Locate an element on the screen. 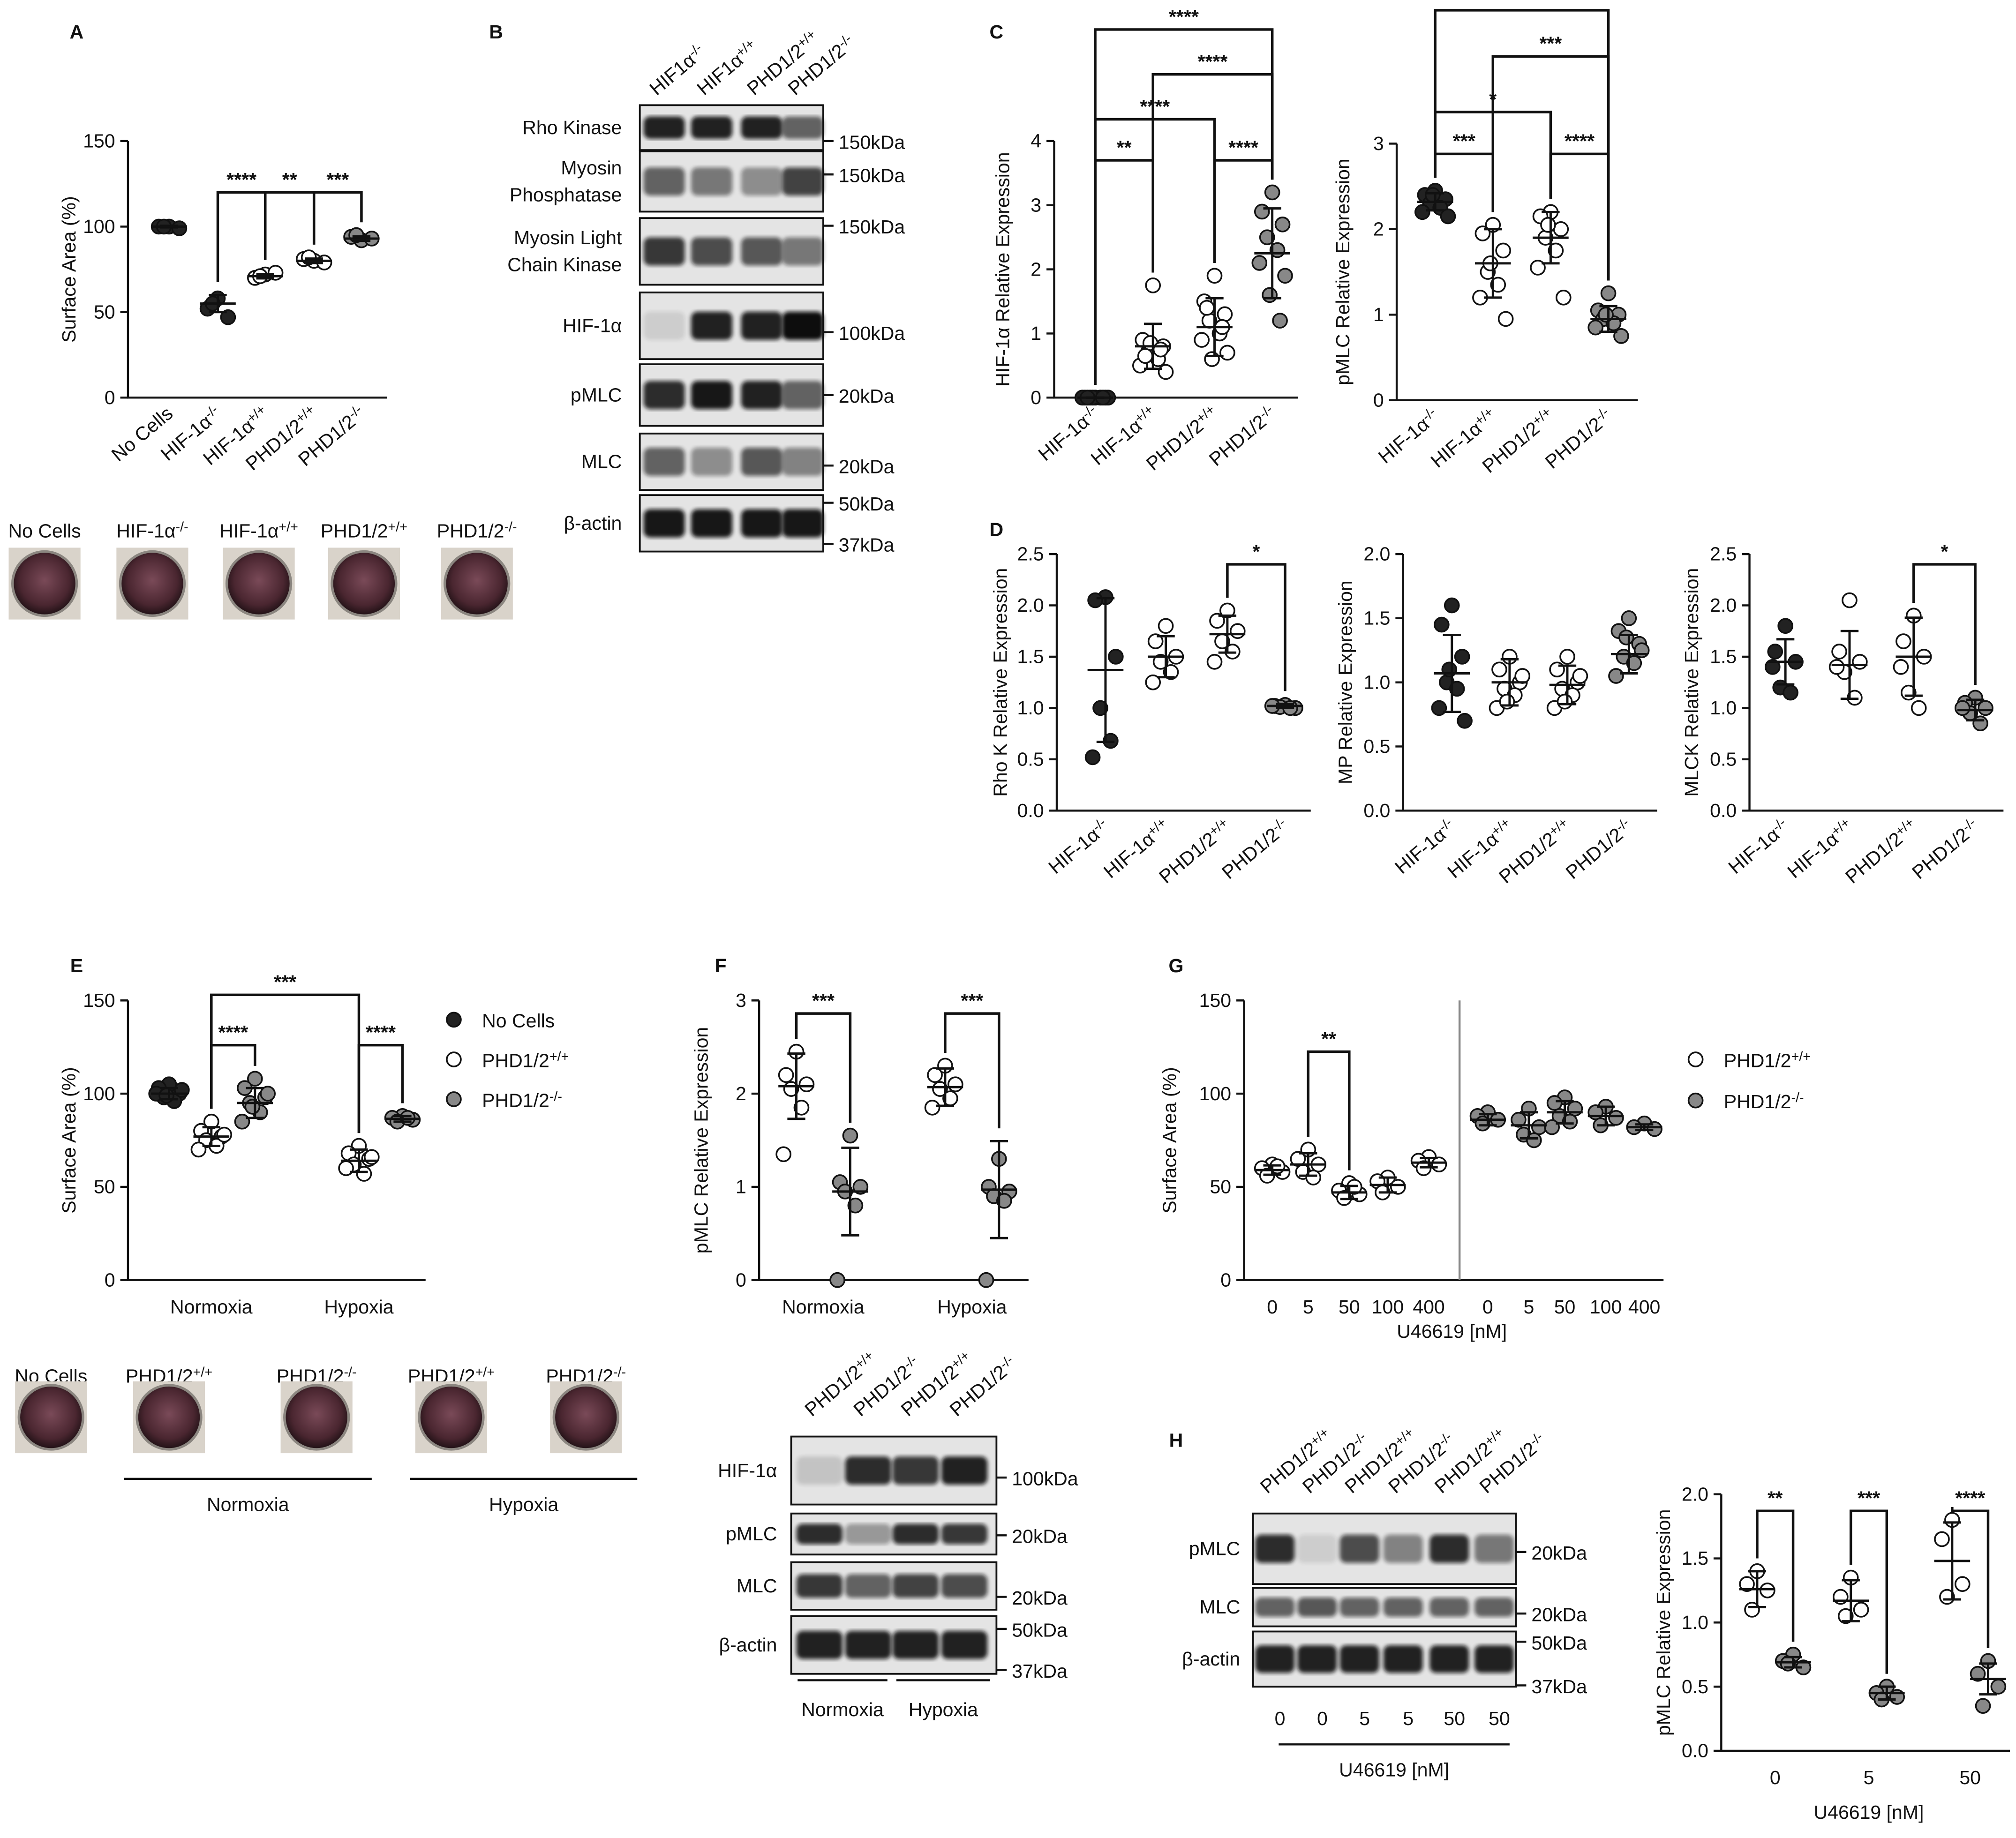  photo-label: HIF-1α-/- is located at coordinates (152, 531).